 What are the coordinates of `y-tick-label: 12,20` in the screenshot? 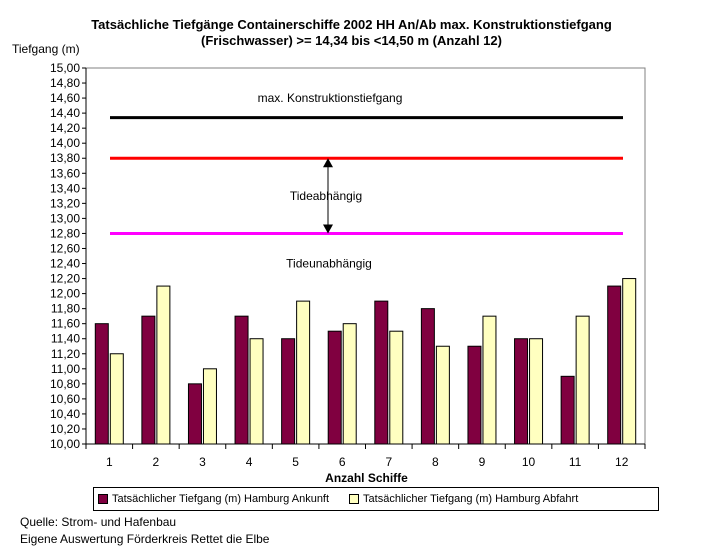 It's located at (65, 279).